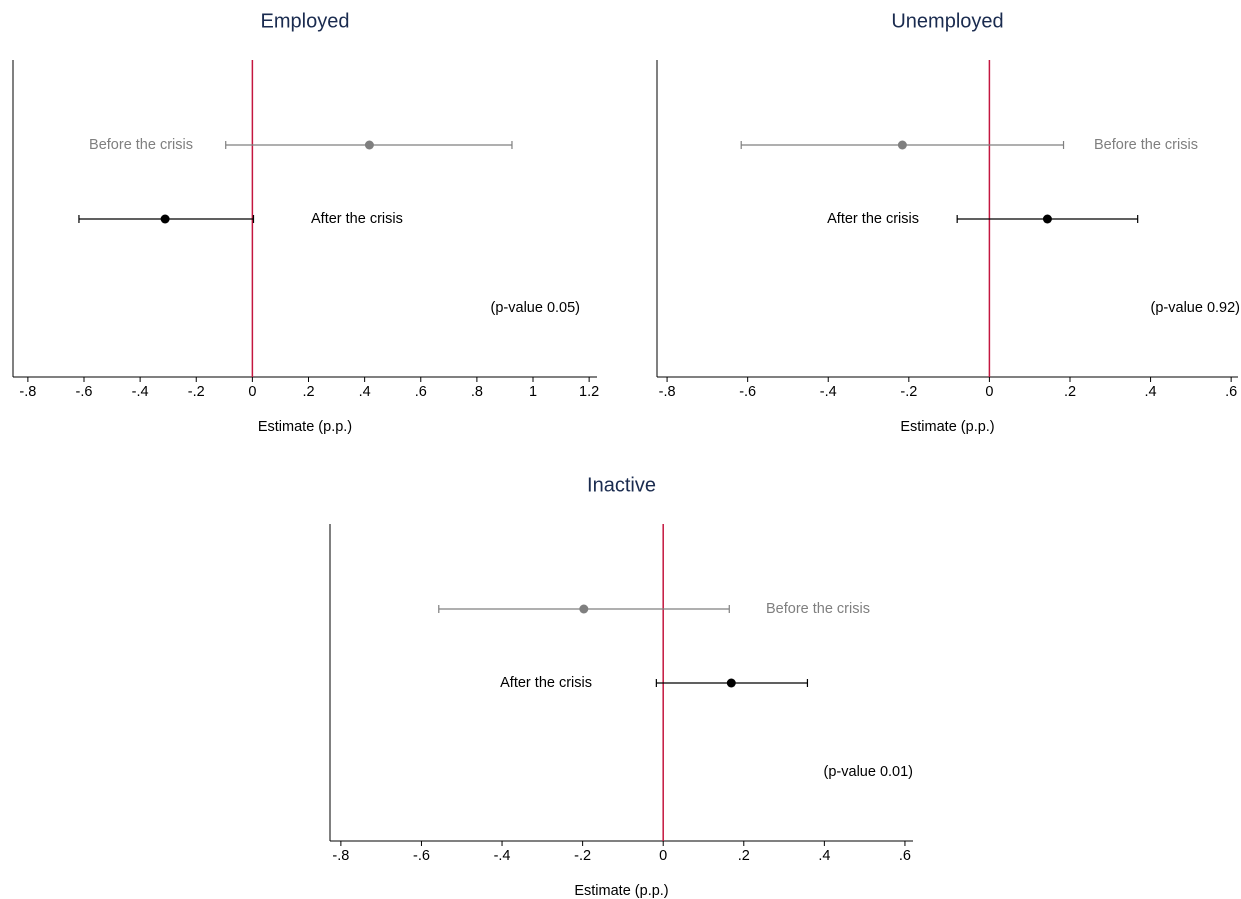 This screenshot has width=1241, height=899. I want to click on x-tick-label: 1.2, so click(589, 392).